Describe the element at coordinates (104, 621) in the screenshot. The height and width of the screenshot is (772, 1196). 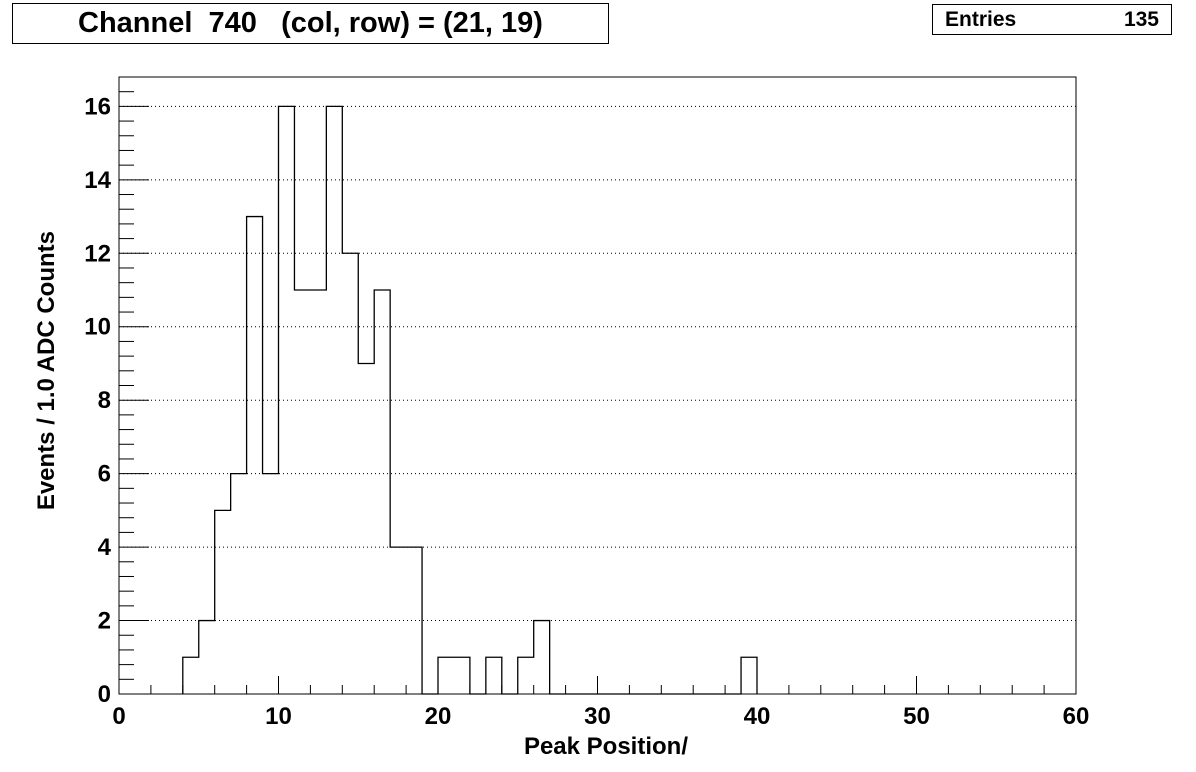
I see `y-tick-label: 2` at that location.